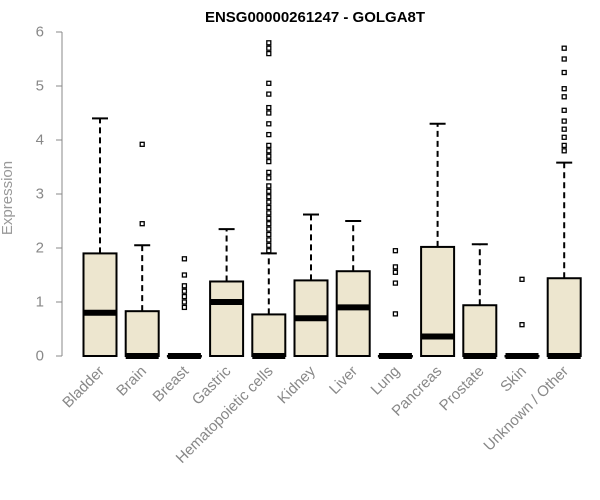  What do you see at coordinates (311, 285) in the screenshot?
I see `box-kidney` at bounding box center [311, 285].